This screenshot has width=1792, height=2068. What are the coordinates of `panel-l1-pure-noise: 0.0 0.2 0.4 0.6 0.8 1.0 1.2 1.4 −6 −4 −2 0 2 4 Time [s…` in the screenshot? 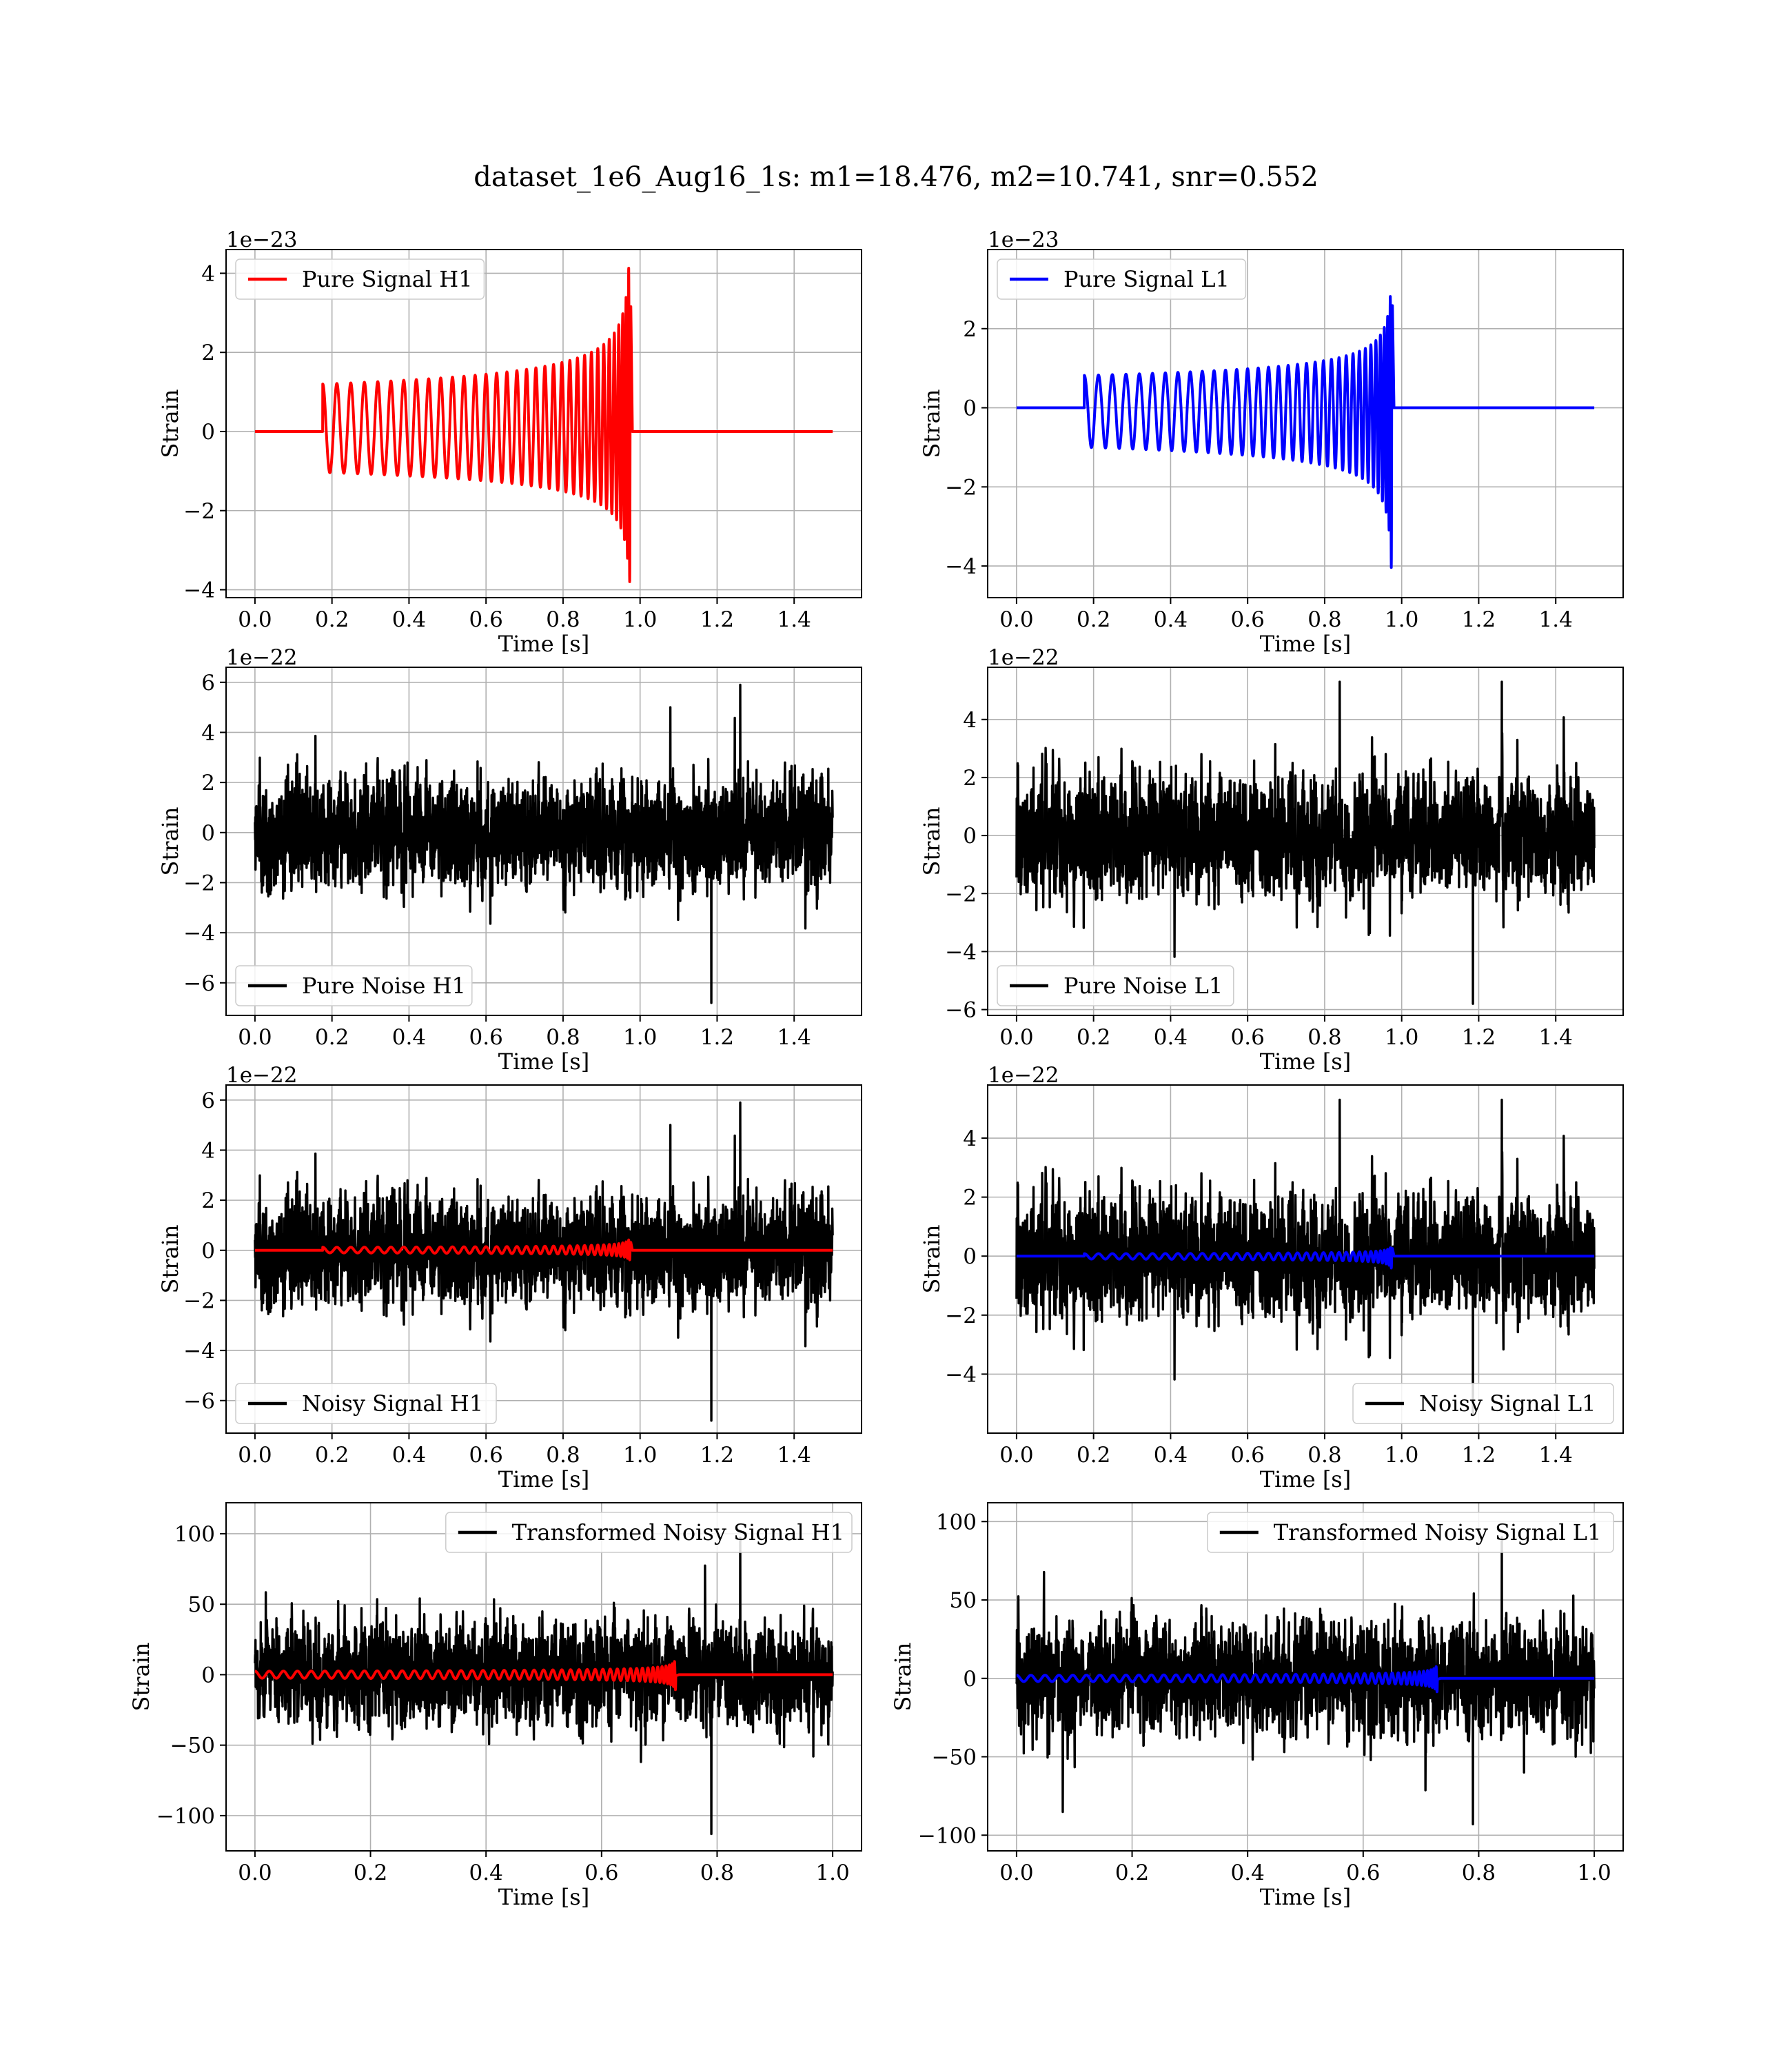 It's located at (1271, 860).